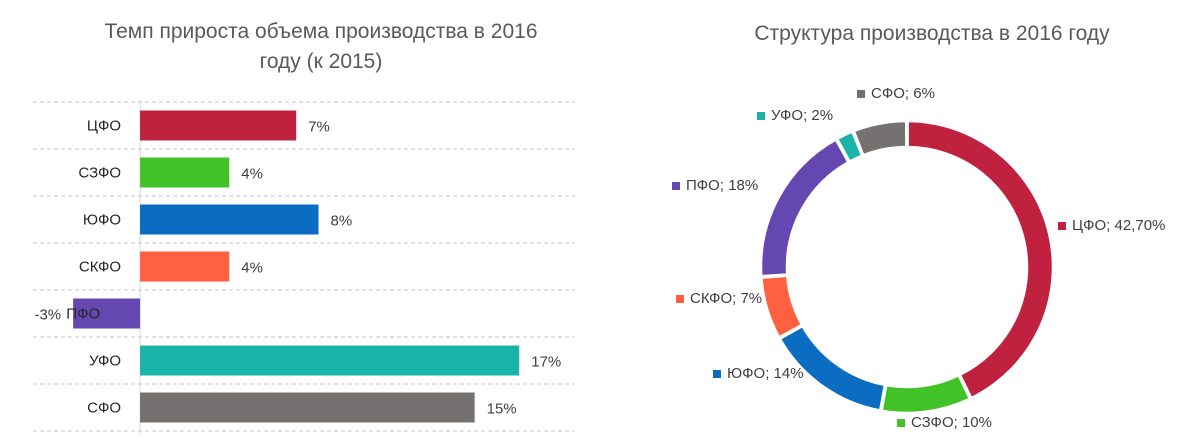 Image resolution: width=1200 pixels, height=447 pixels. Describe the element at coordinates (802, 115) in the screenshot. I see `donut-label-уфо: УФО; 2%` at that location.